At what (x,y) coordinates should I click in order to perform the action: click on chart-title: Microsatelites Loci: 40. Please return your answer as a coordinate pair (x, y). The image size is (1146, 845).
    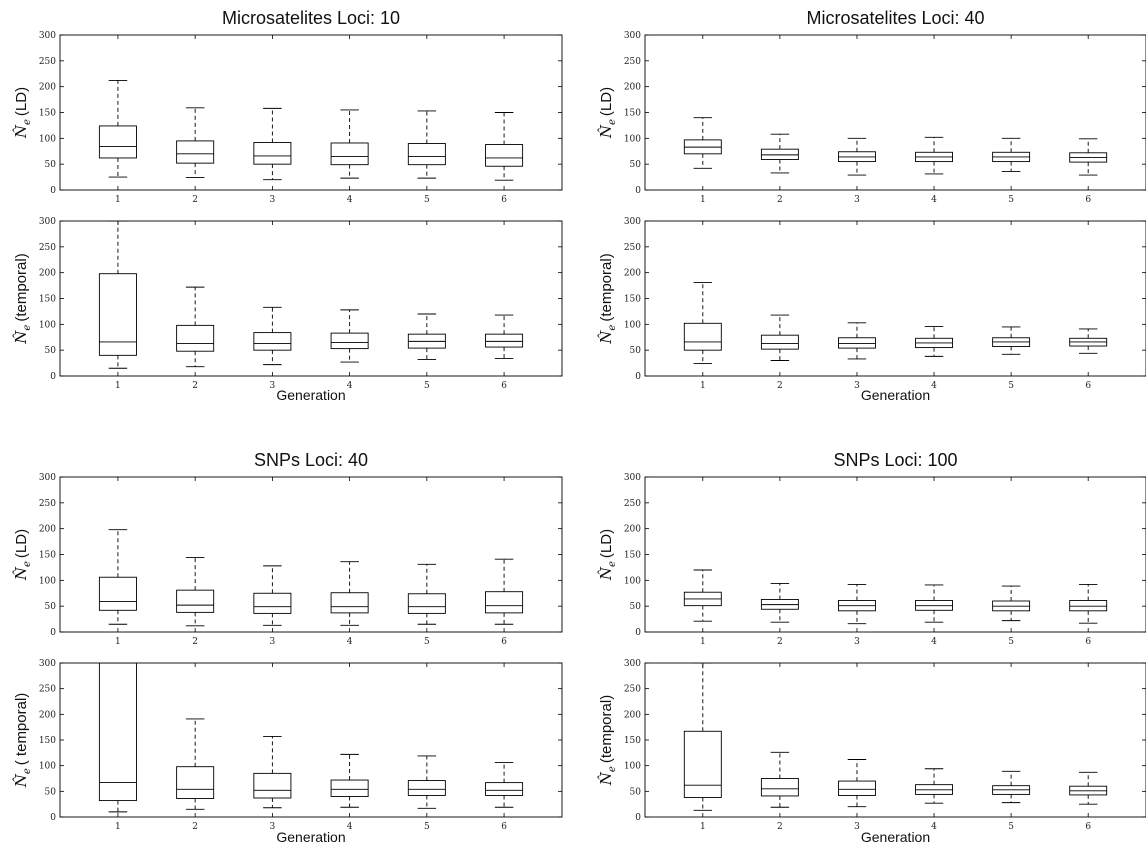
    Looking at the image, I should click on (895, 18).